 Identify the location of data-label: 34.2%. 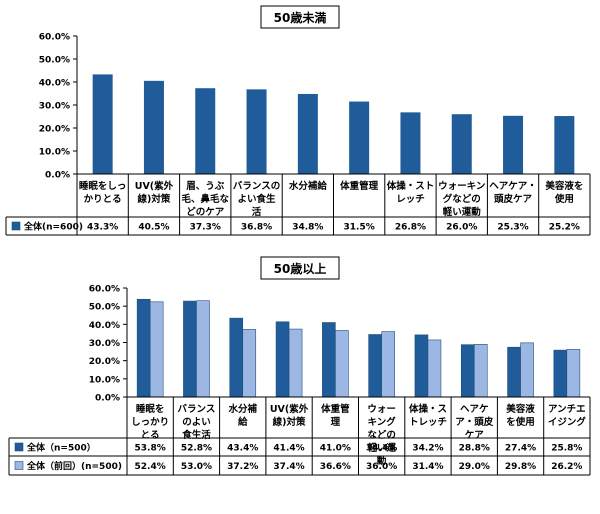
(427, 449).